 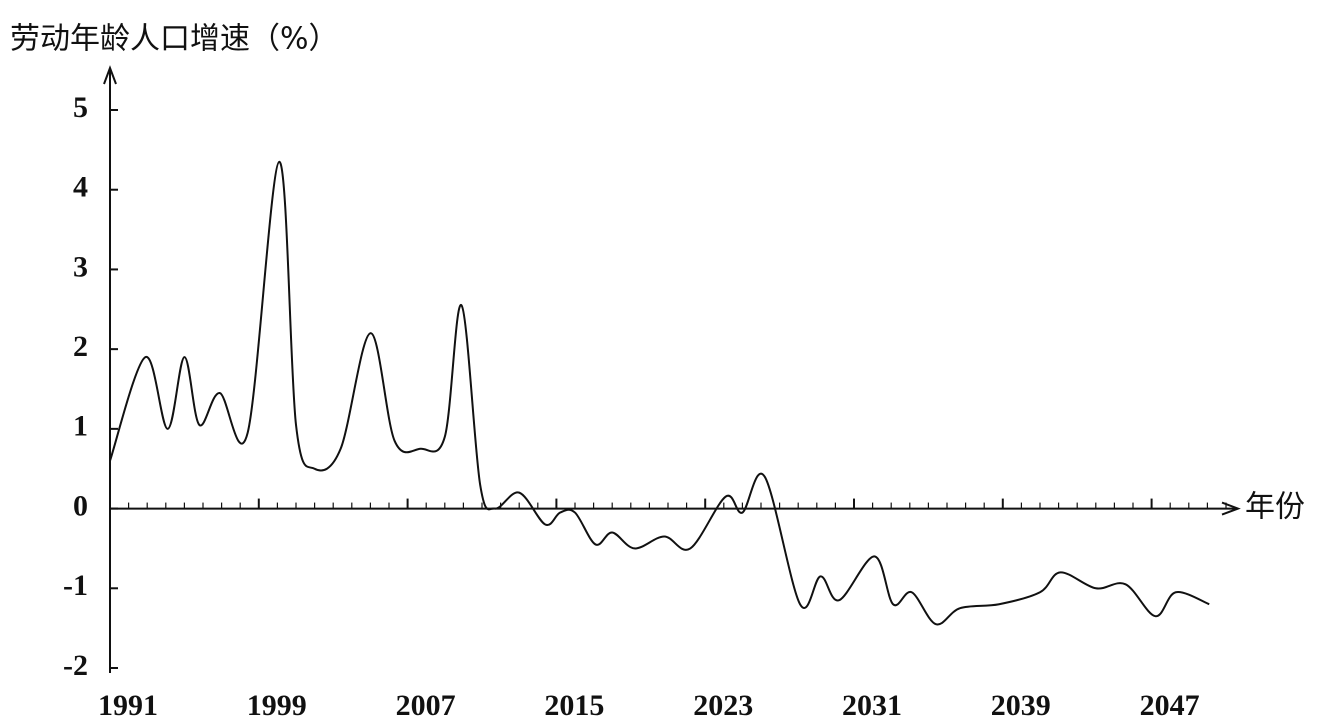 I want to click on x-tick-label: 2039, so click(x=1021, y=705).